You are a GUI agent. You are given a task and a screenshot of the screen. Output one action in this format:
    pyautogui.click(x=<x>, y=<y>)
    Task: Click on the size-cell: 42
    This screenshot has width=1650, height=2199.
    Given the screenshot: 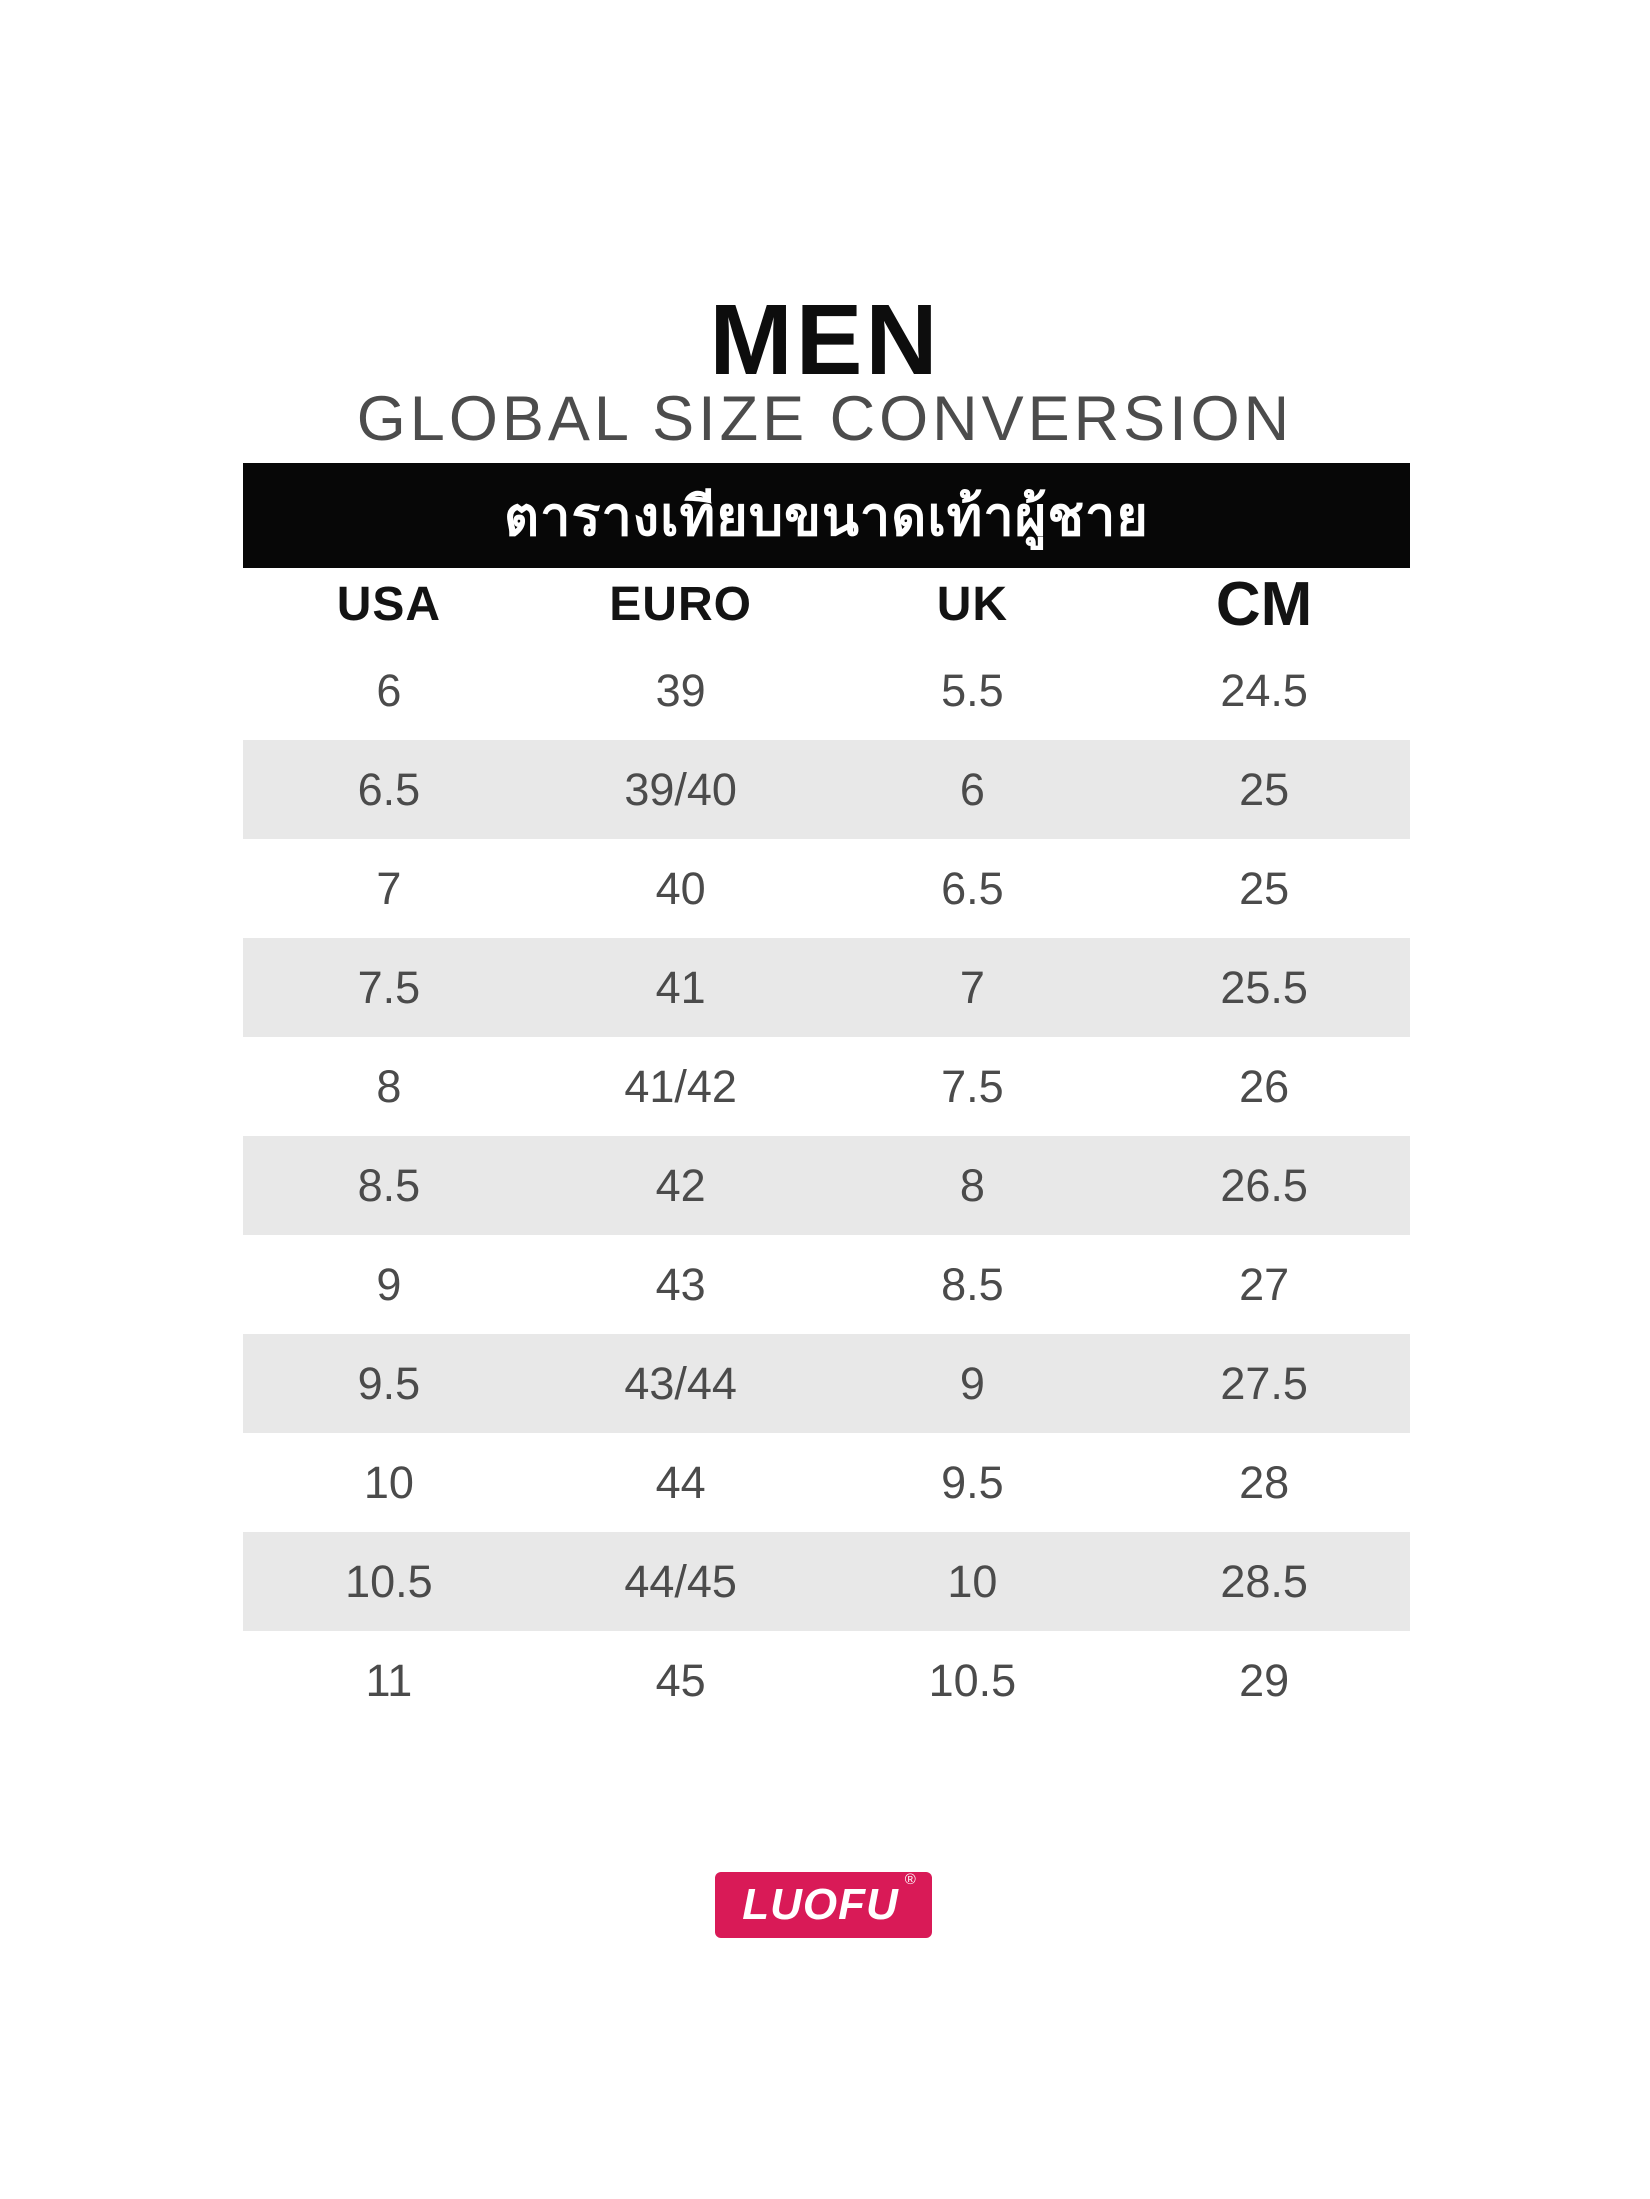 What is the action you would take?
    pyautogui.click(x=680, y=1185)
    